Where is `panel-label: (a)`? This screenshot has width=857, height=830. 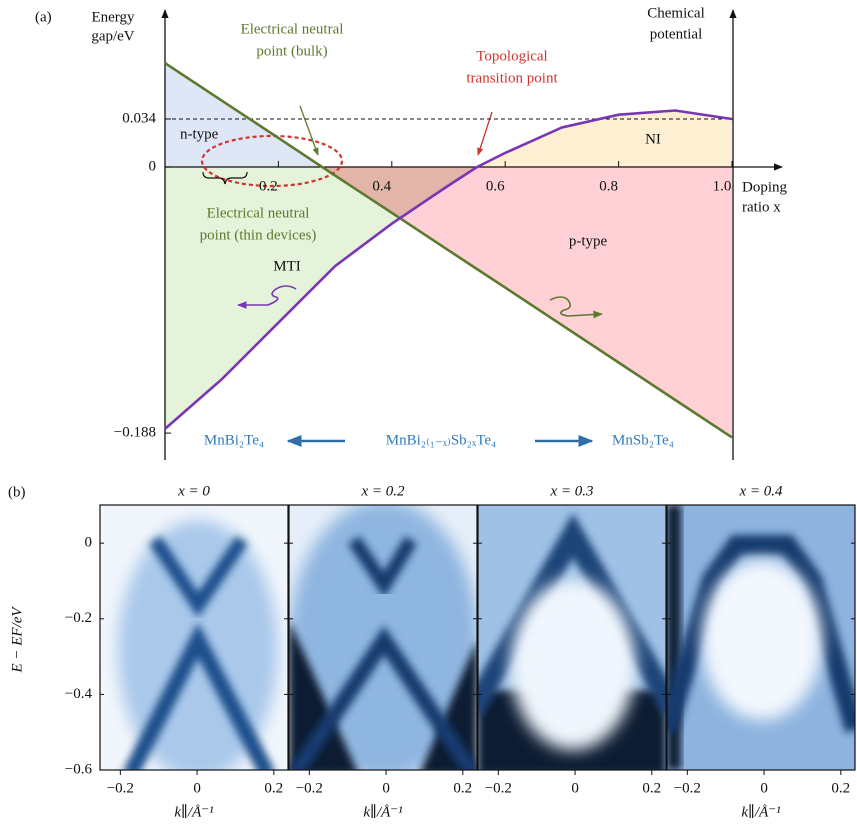
panel-label: (a) is located at coordinates (43, 17).